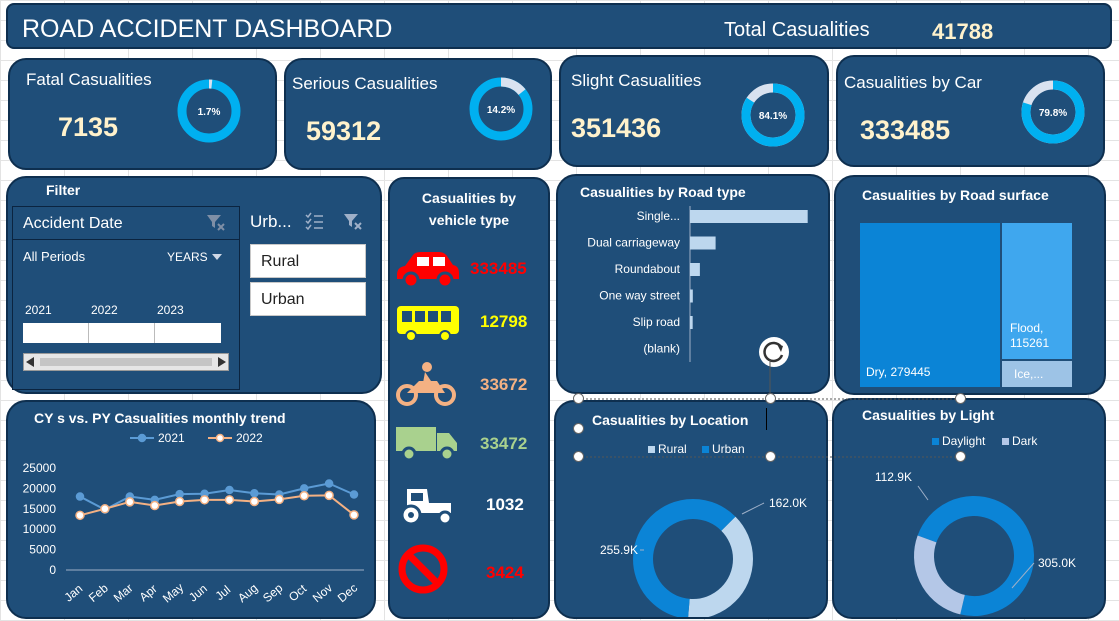  What do you see at coordinates (505, 504) in the screenshot?
I see `vehicle-tractor-value: 1032` at bounding box center [505, 504].